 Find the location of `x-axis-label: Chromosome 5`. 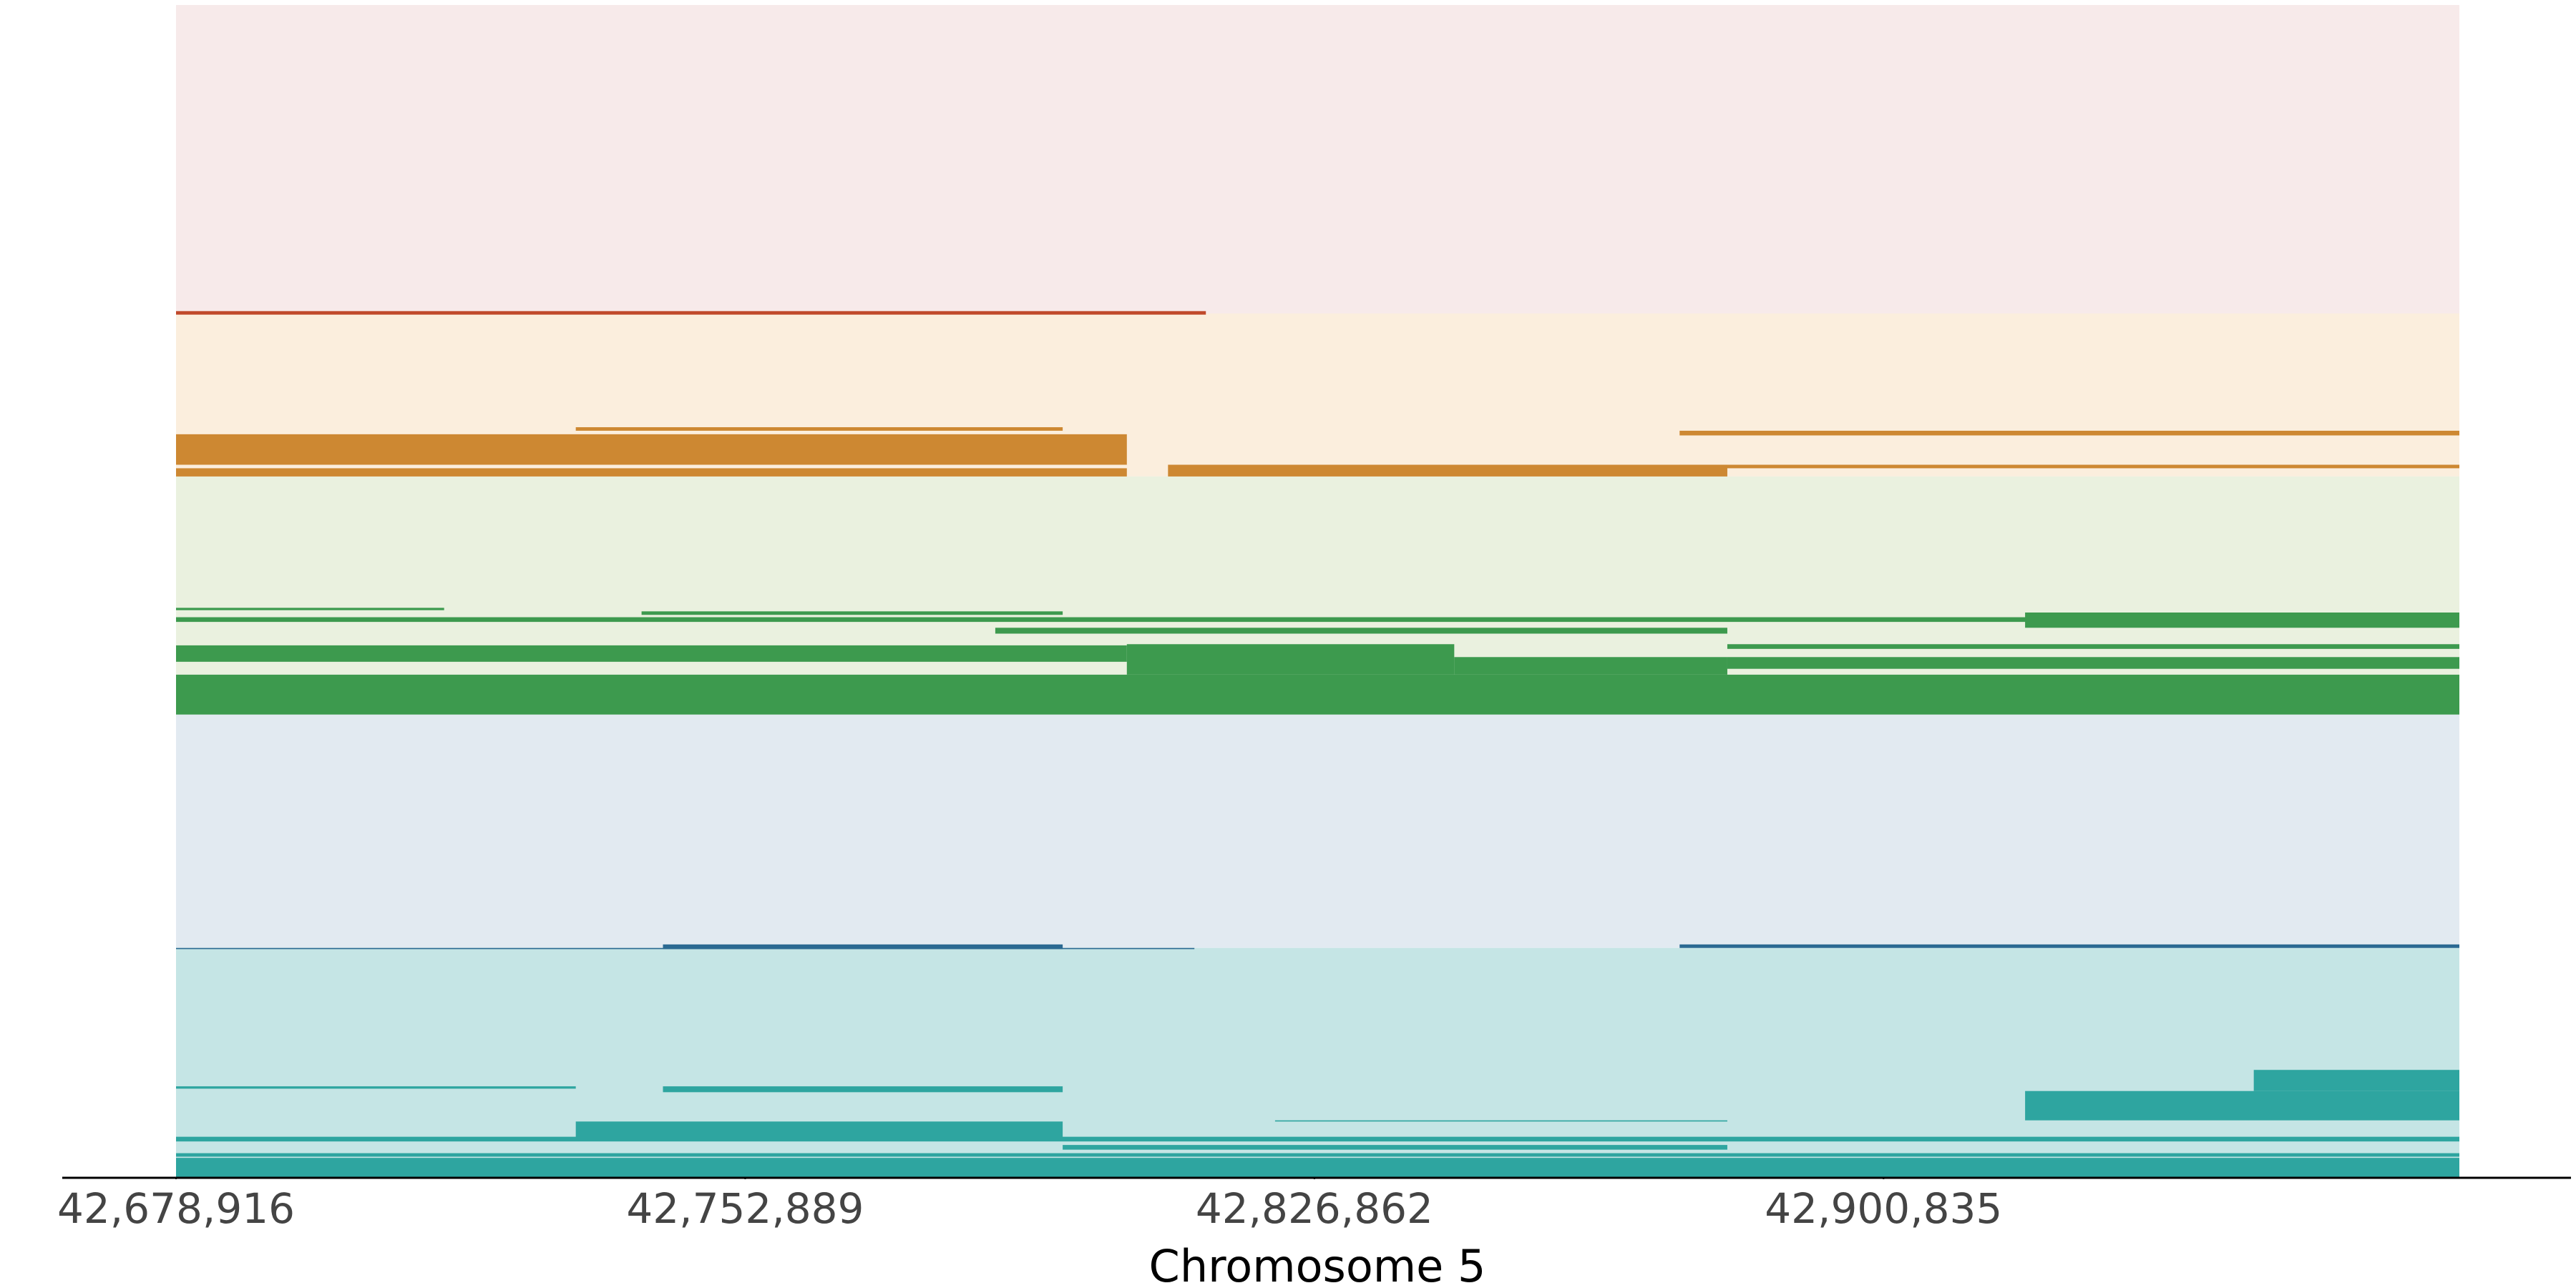

x-axis-label: Chromosome 5 is located at coordinates (1317, 1264).